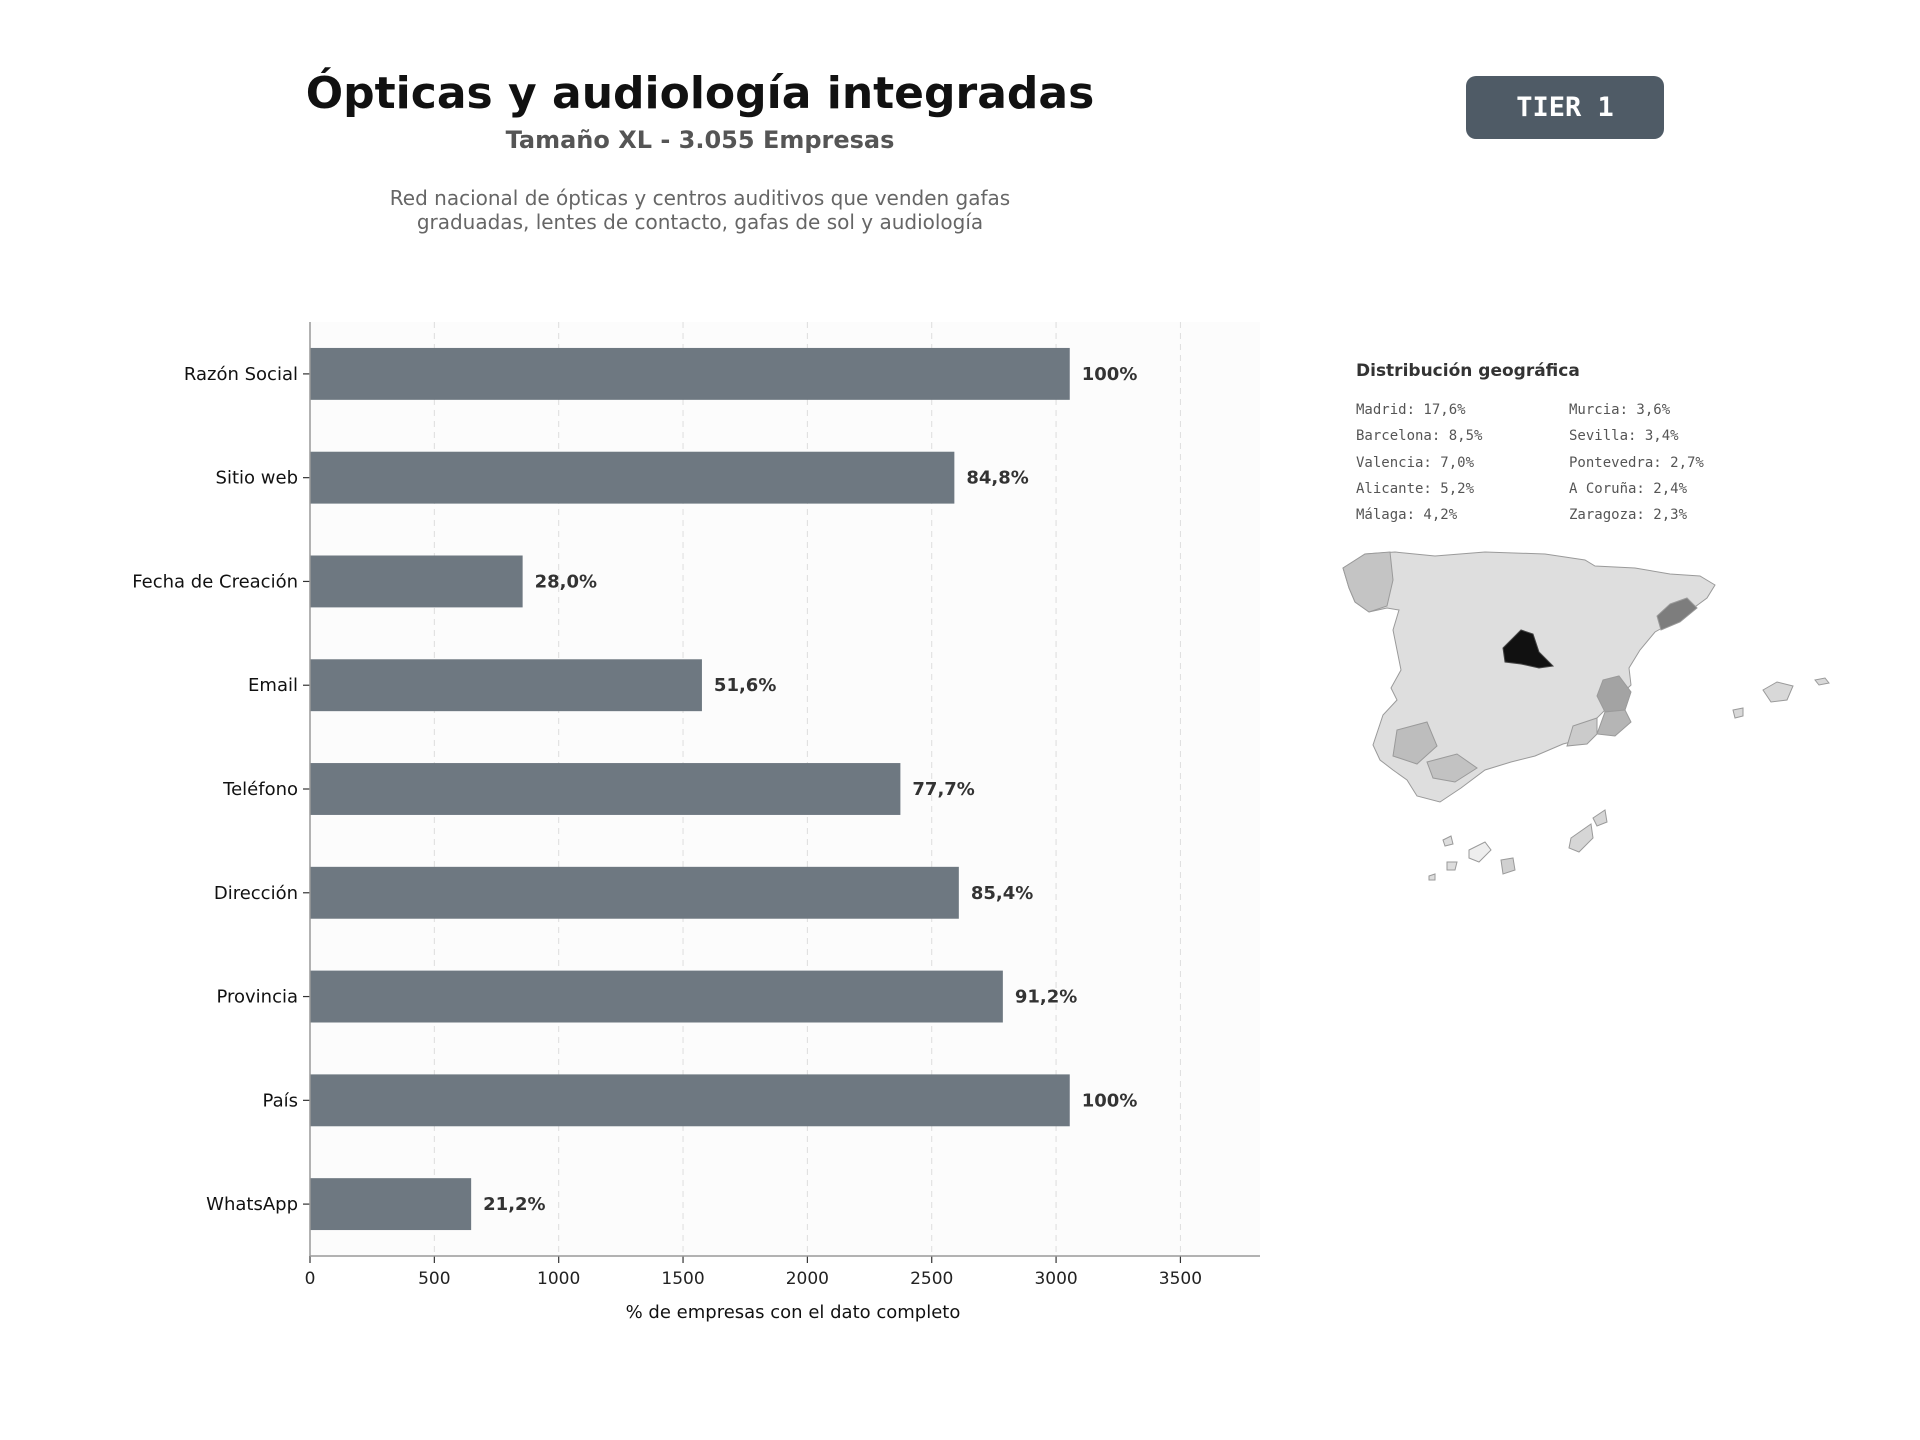  Describe the element at coordinates (1411, 410) in the screenshot. I see `geo-item: Madrid: 17,6%` at that location.